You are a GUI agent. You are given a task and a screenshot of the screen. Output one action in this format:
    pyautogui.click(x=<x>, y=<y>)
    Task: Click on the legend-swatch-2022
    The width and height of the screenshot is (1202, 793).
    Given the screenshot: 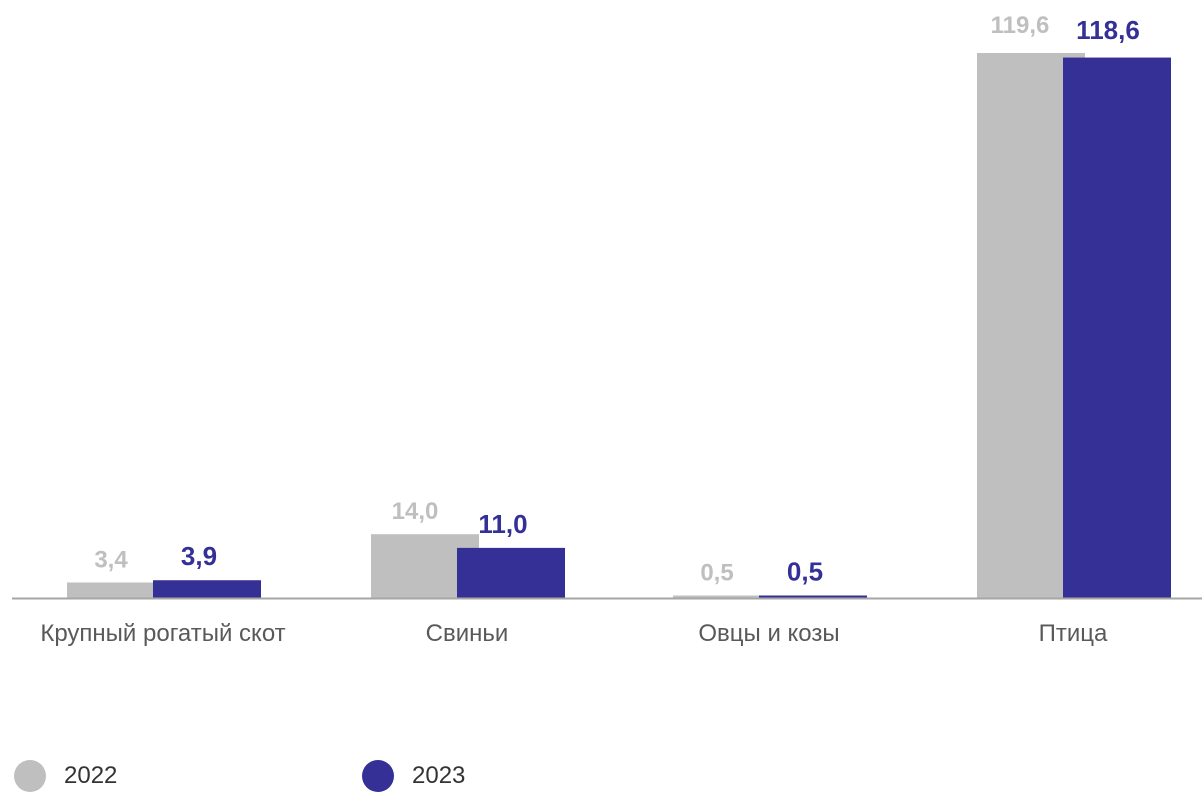 What is the action you would take?
    pyautogui.click(x=30, y=776)
    